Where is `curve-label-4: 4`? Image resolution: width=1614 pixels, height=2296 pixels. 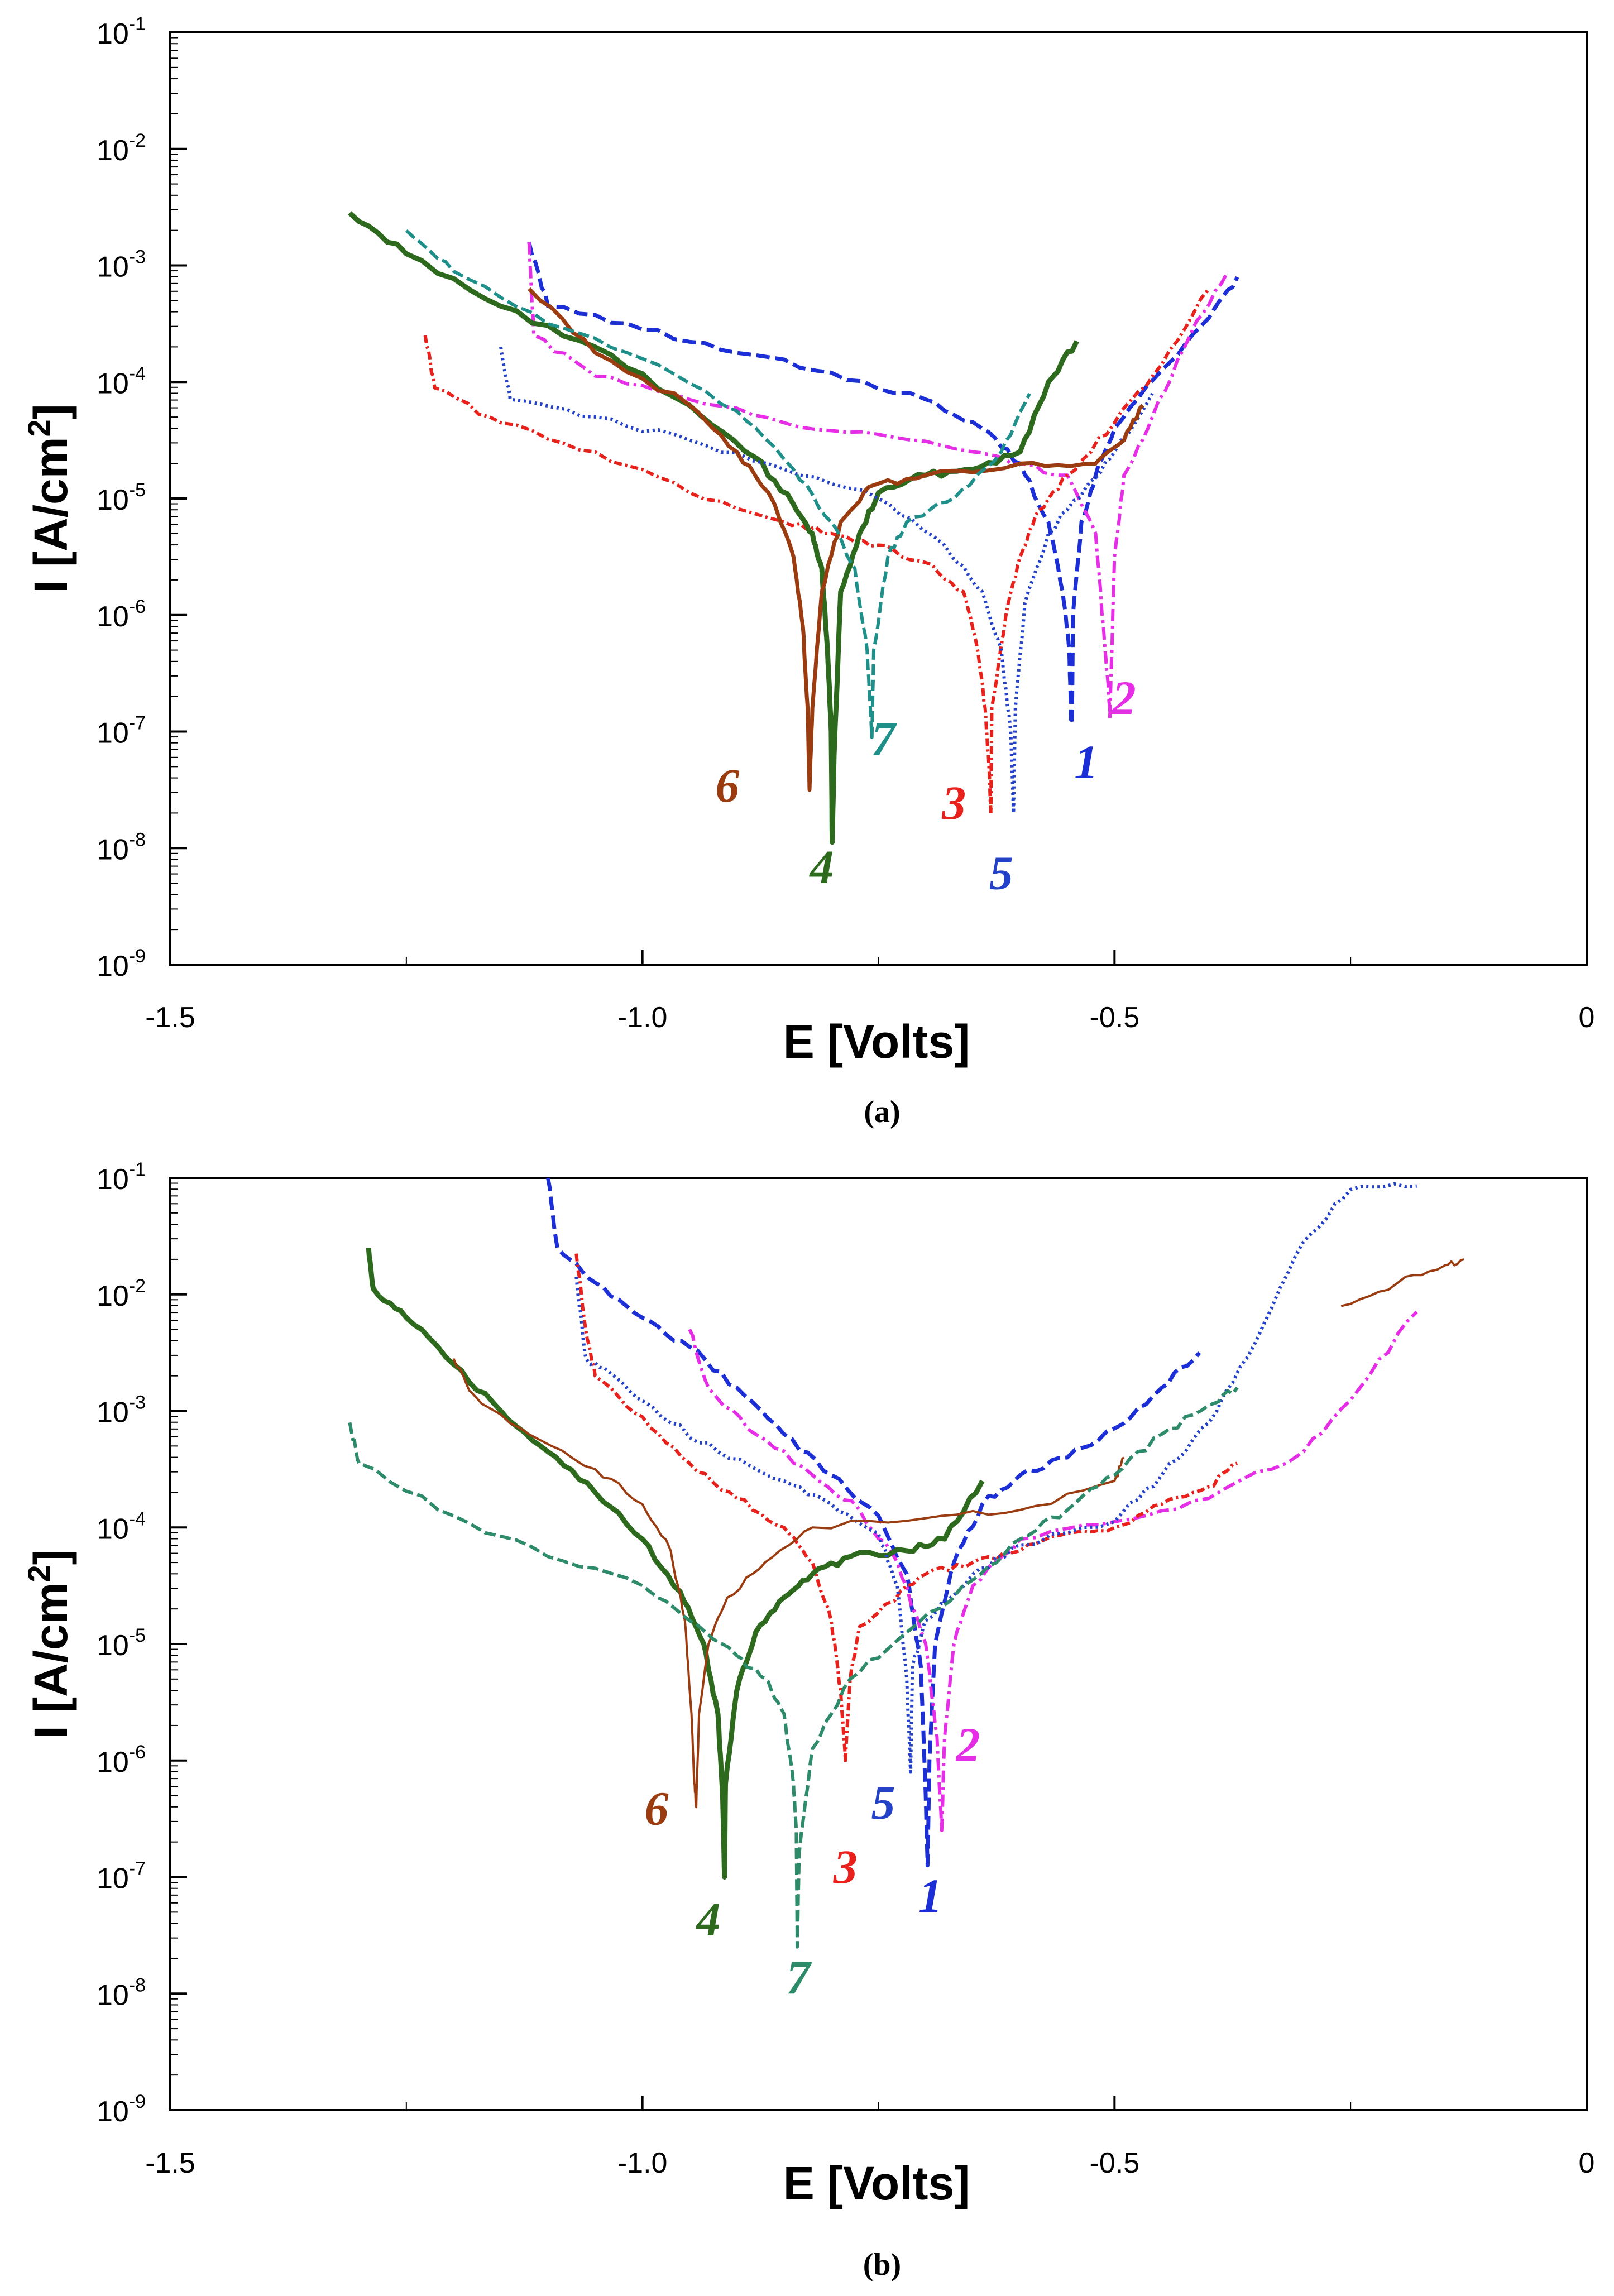 curve-label-4: 4 is located at coordinates (822, 867).